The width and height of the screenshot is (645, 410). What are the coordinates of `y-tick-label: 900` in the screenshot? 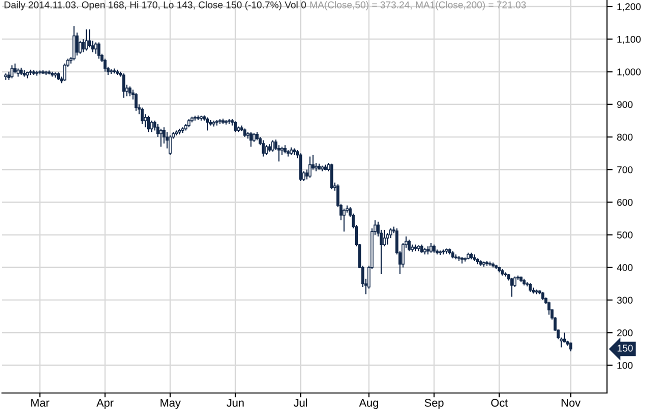 It's located at (625, 104).